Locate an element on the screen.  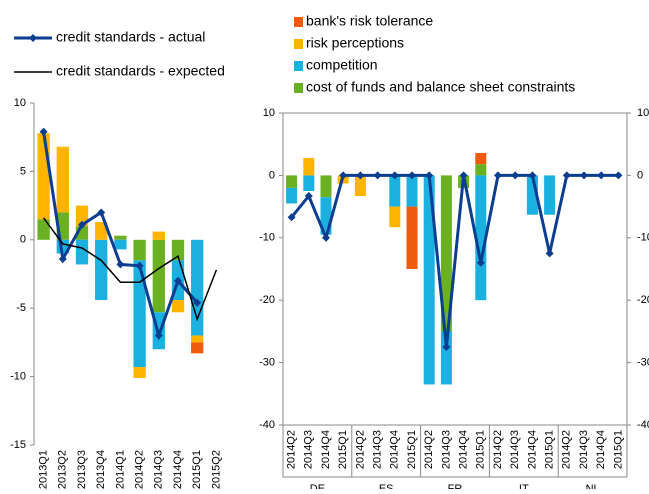
legend-label: competition is located at coordinates (342, 65).